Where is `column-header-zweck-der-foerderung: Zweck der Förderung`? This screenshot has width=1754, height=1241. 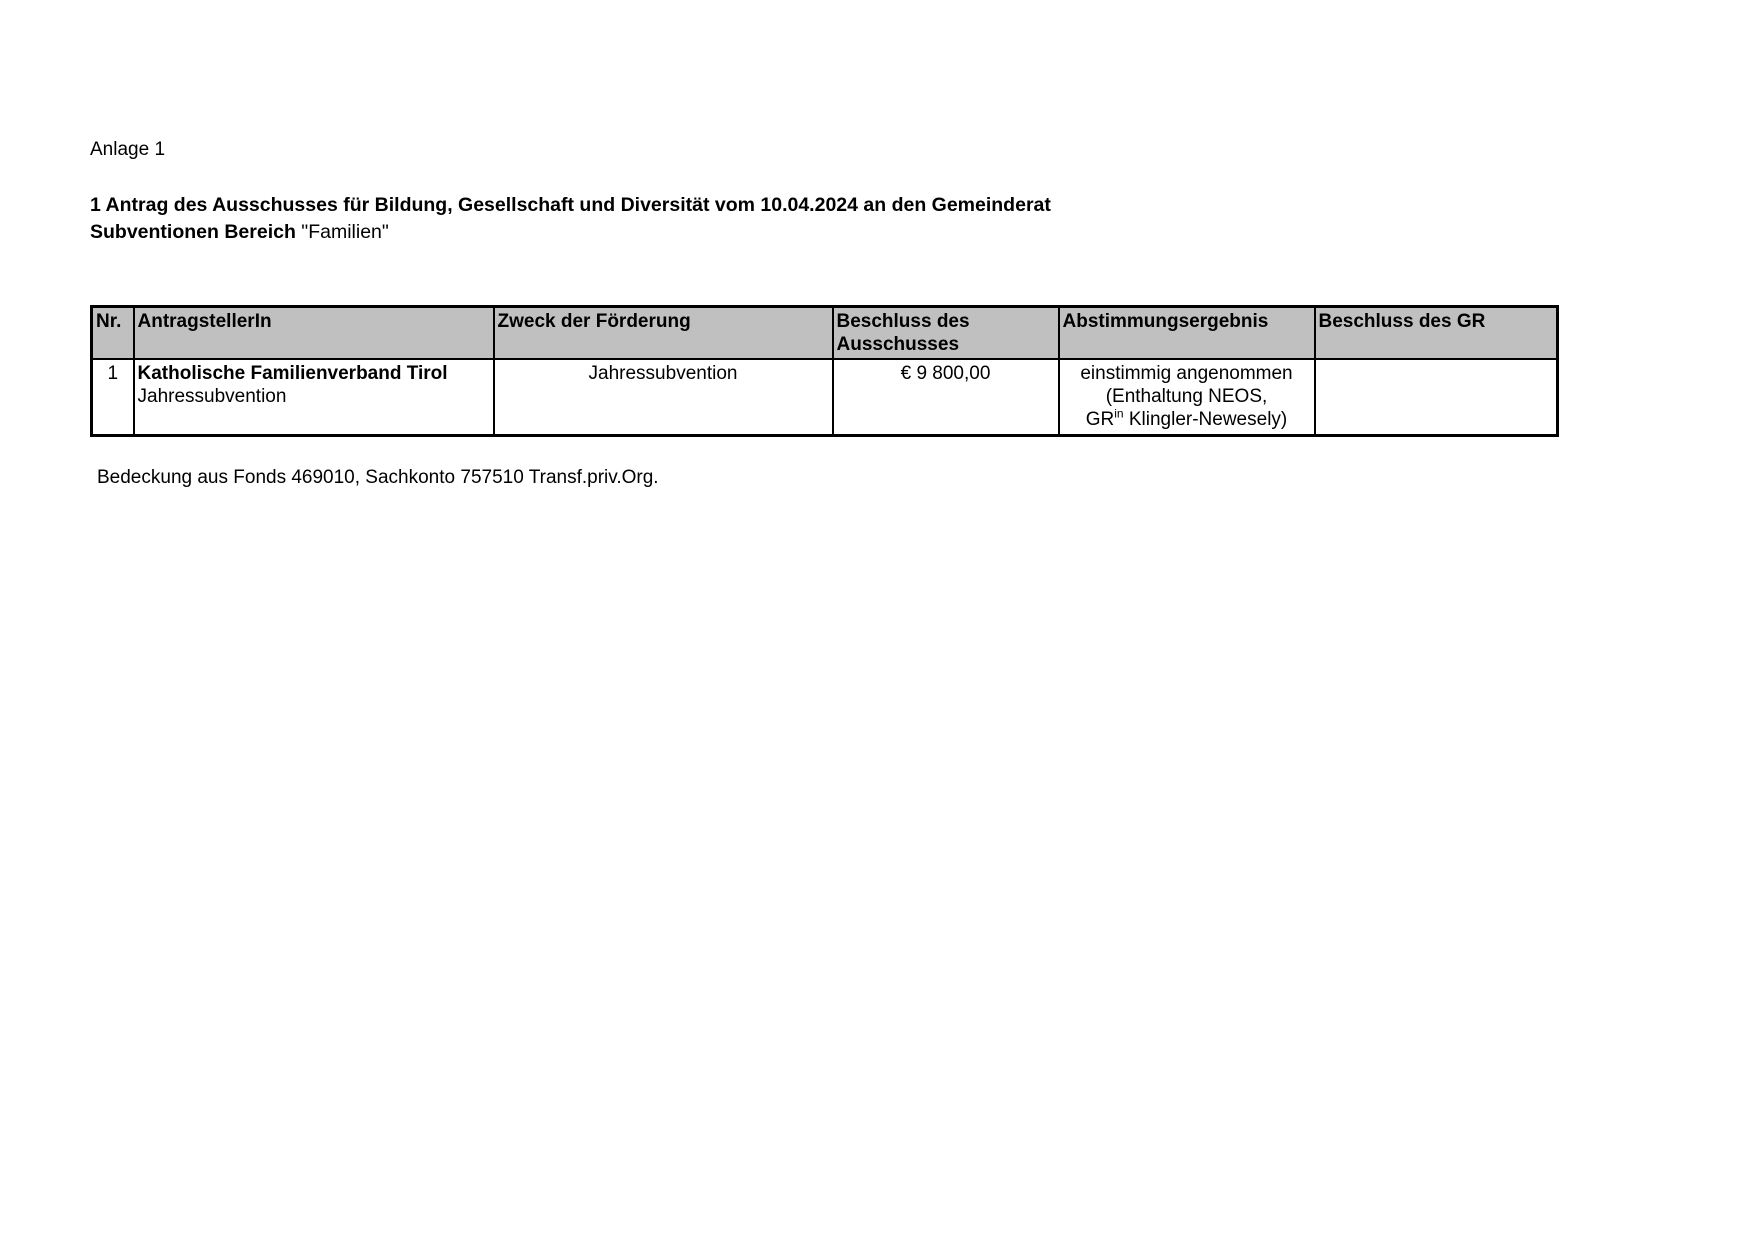
column-header-zweck-der-foerderung: Zweck der Förderung is located at coordinates (663, 332).